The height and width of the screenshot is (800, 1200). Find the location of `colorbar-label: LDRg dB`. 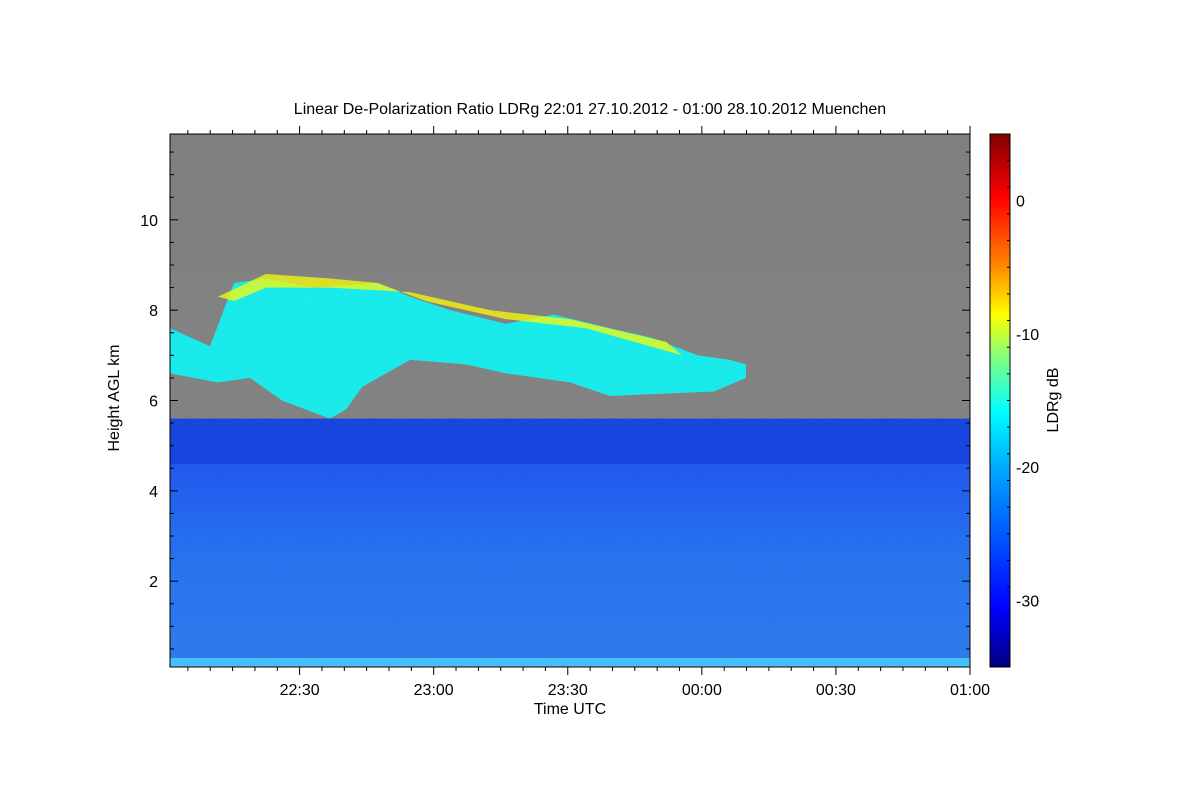

colorbar-label: LDRg dB is located at coordinates (1053, 400).